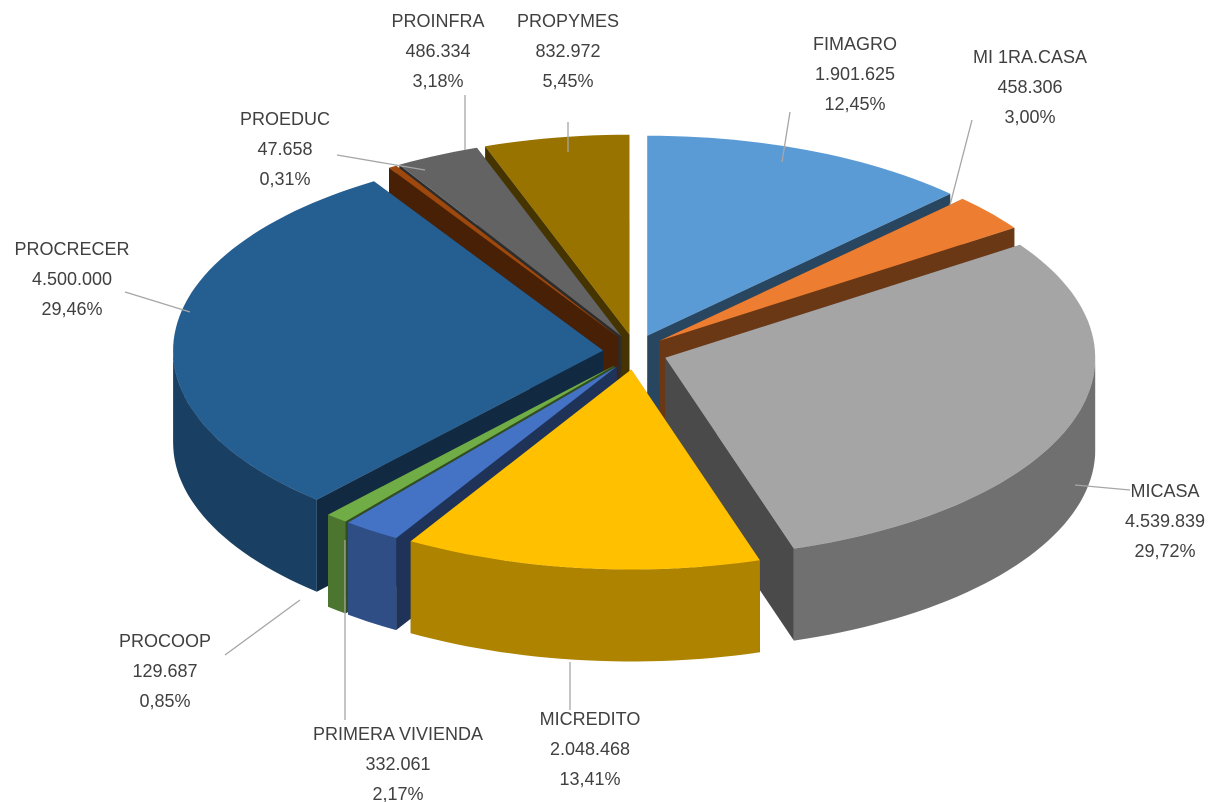  What do you see at coordinates (397, 764) in the screenshot?
I see `label-value: 332.061` at bounding box center [397, 764].